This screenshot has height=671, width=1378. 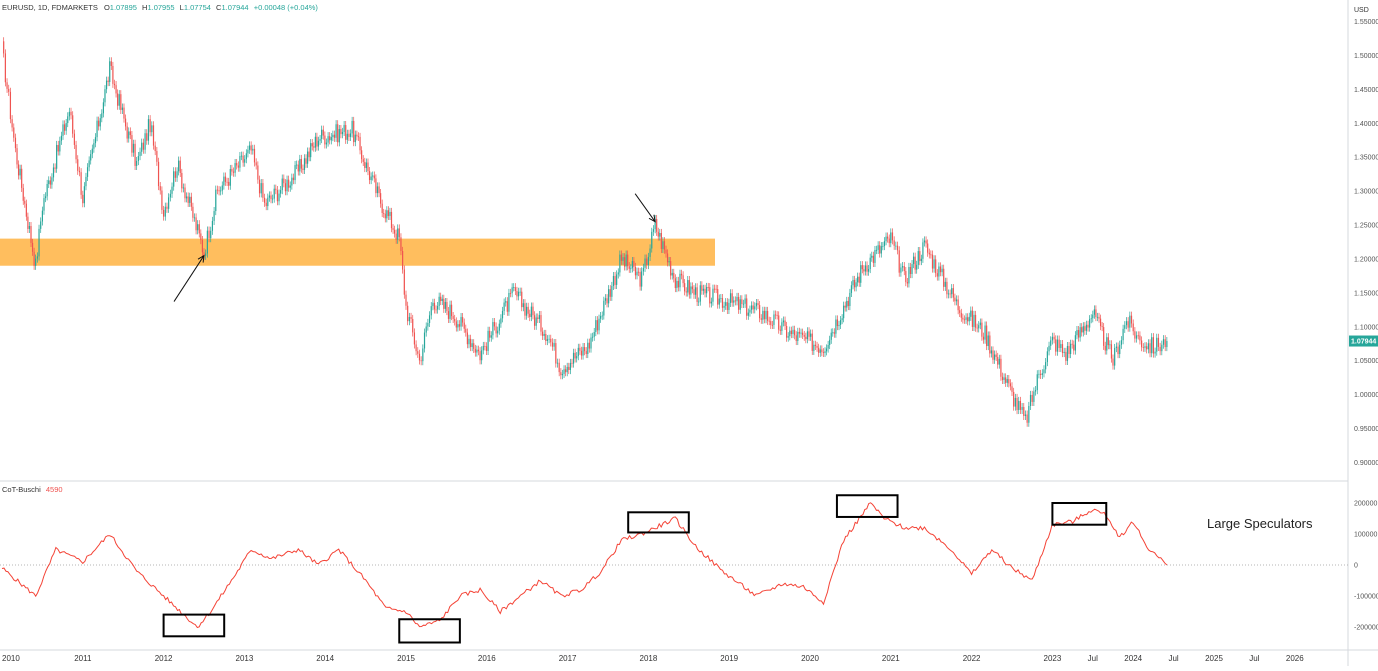 I want to click on time-tick-label: 2019, so click(x=729, y=658).